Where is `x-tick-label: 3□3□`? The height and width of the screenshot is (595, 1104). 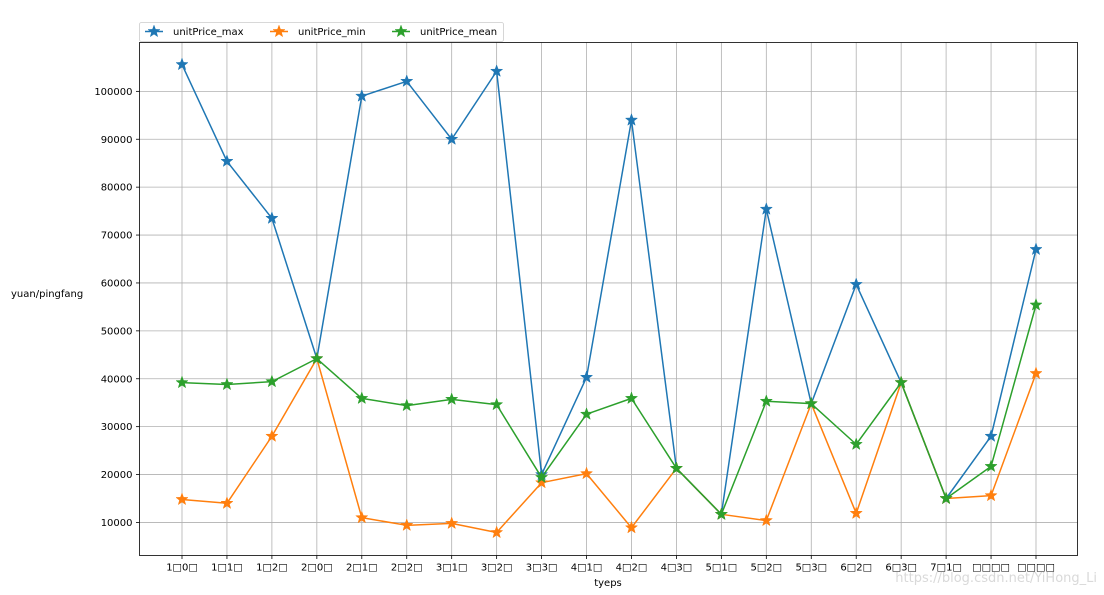 x-tick-label: 3□3□ is located at coordinates (542, 568).